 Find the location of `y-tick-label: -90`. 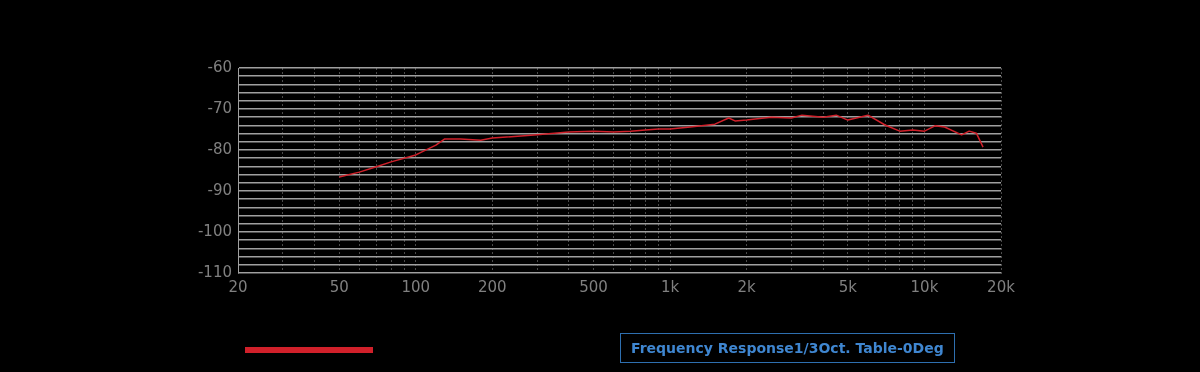

y-tick-label: -90 is located at coordinates (219, 189).